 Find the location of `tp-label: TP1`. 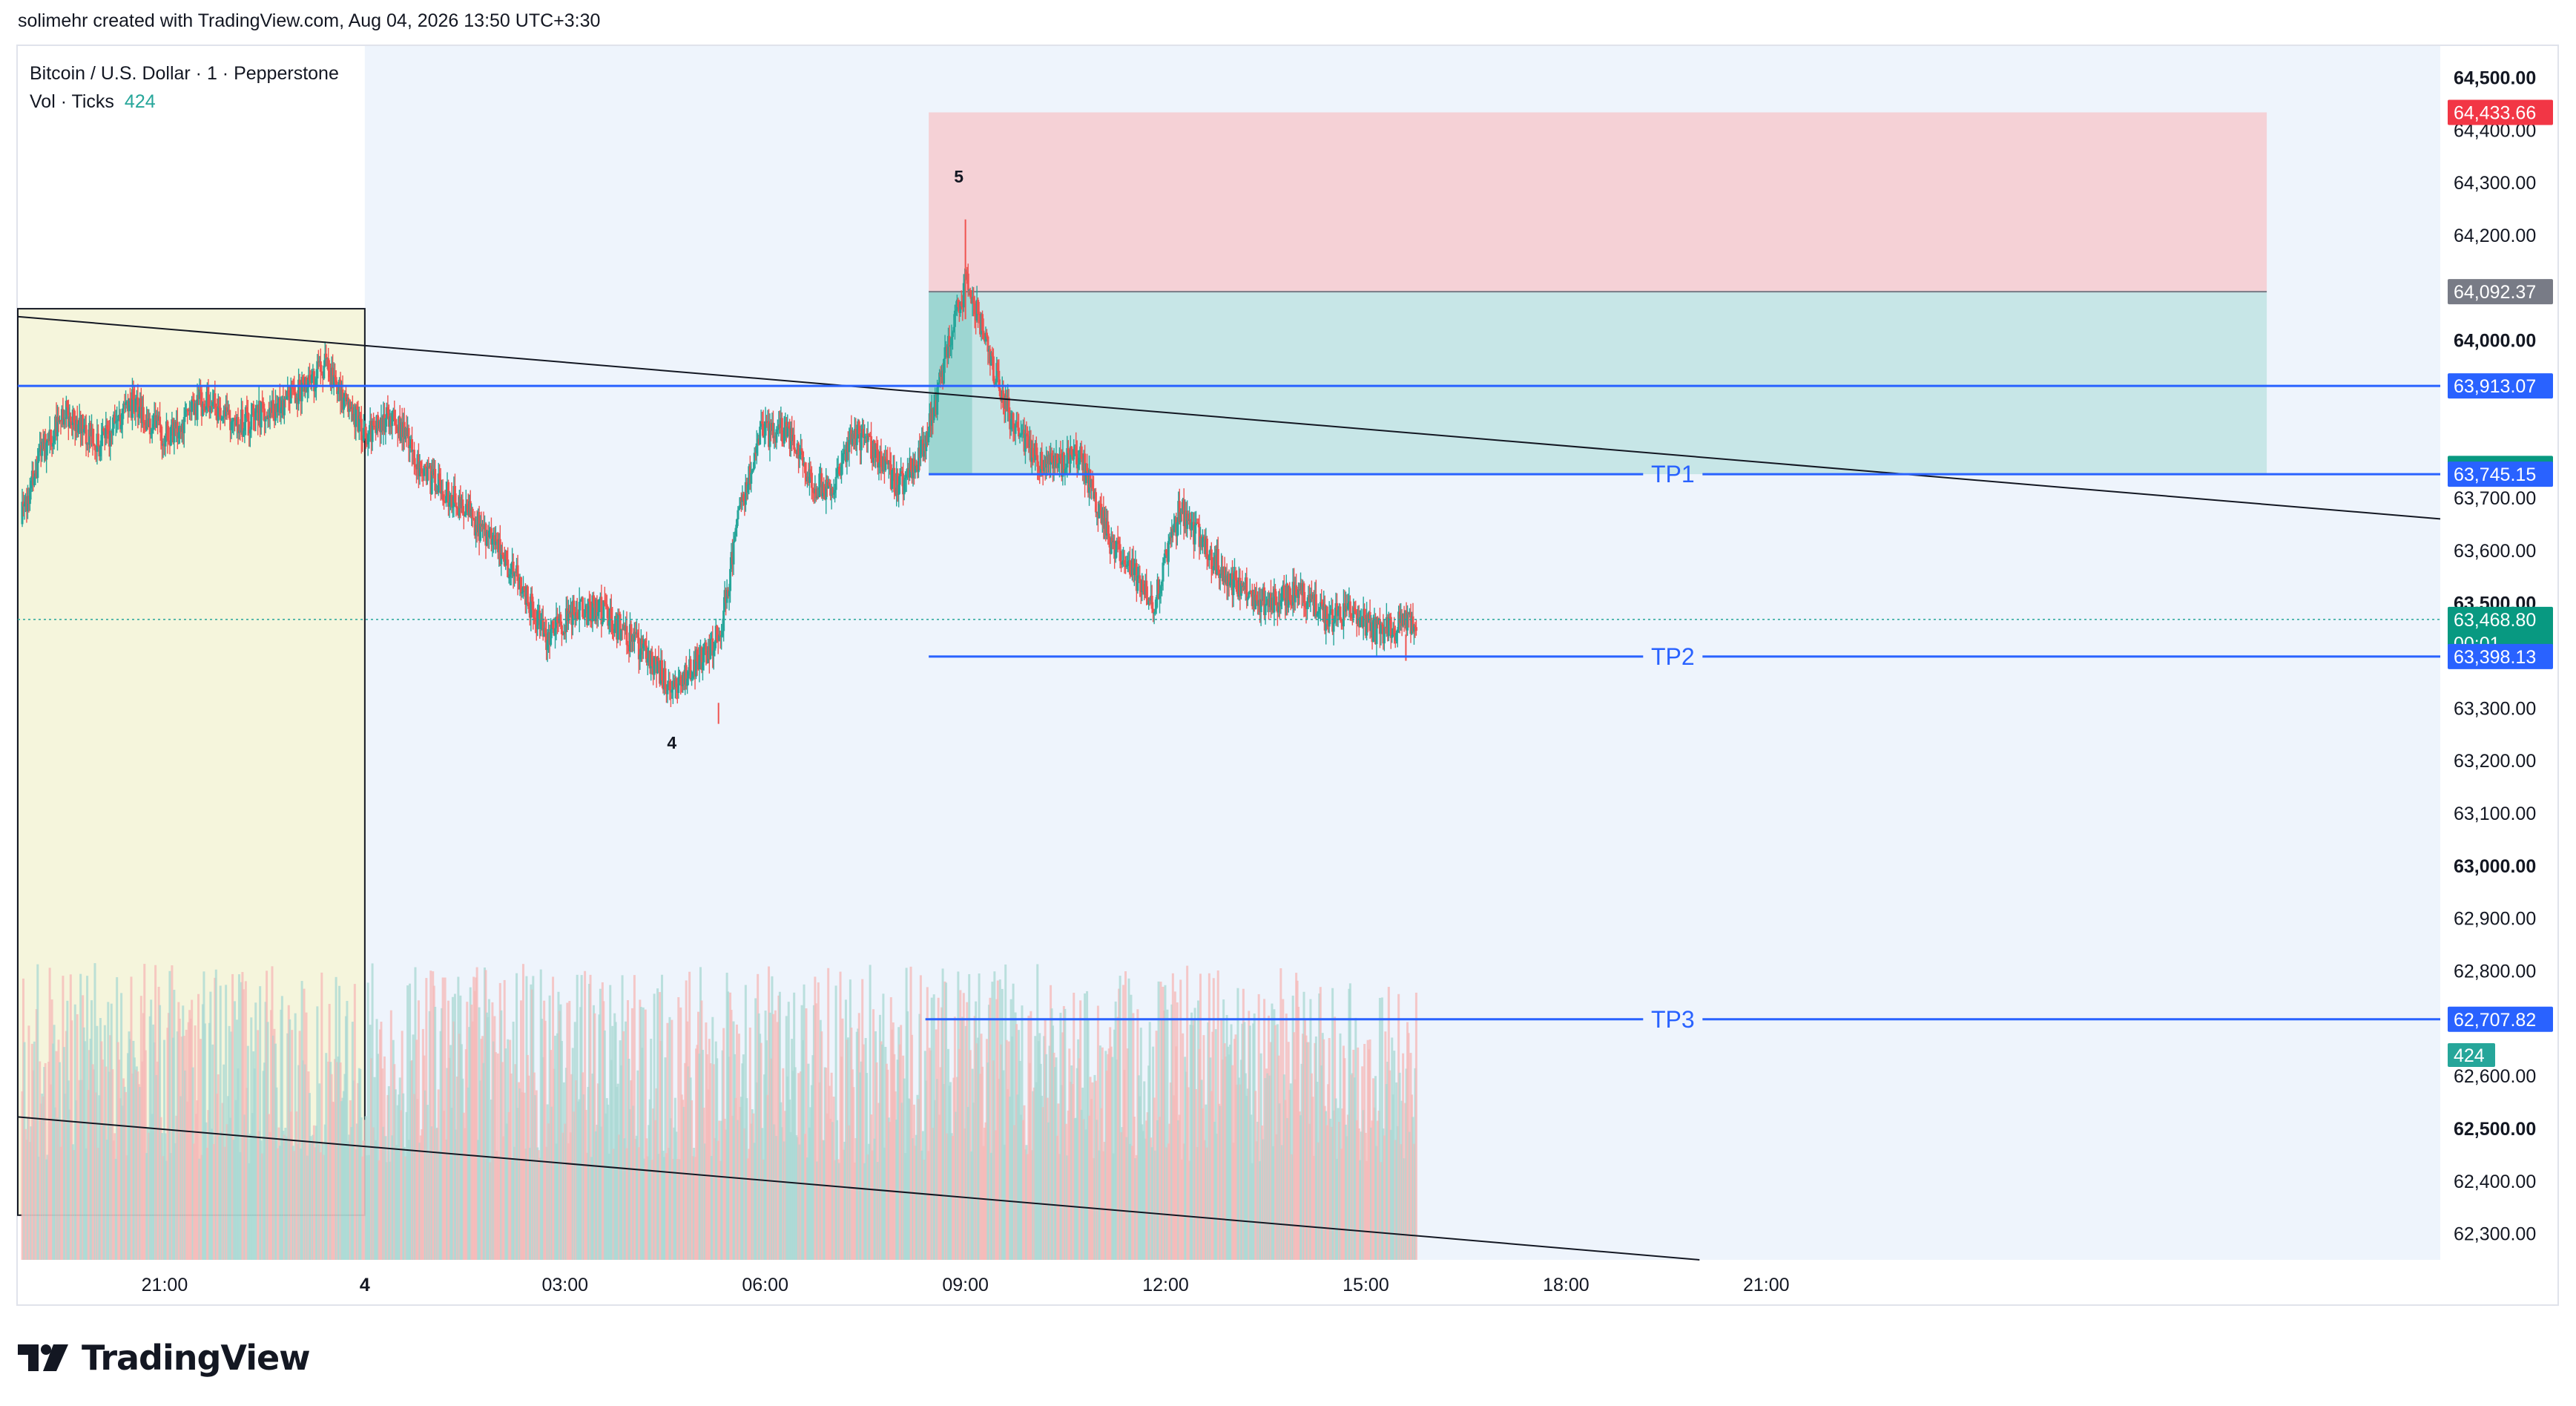

tp-label: TP1 is located at coordinates (1673, 474).